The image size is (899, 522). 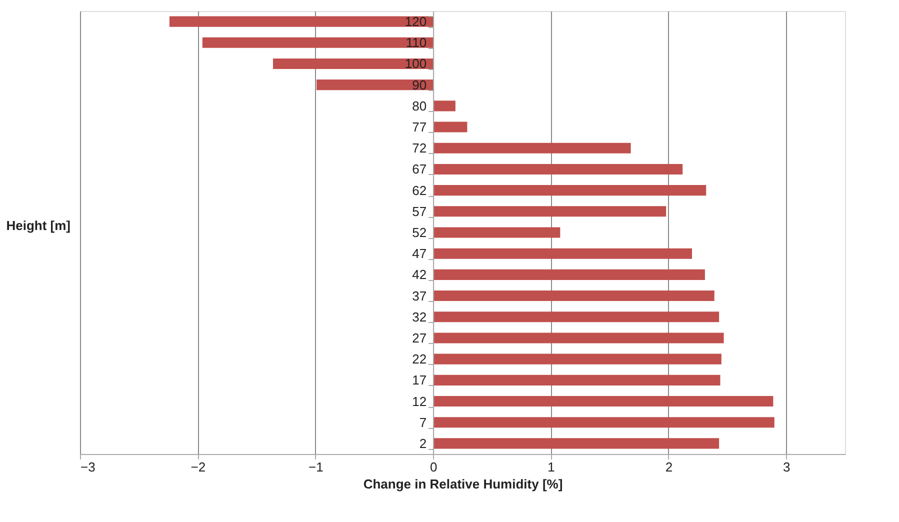 What do you see at coordinates (419, 338) in the screenshot?
I see `y-tick-label: 27` at bounding box center [419, 338].